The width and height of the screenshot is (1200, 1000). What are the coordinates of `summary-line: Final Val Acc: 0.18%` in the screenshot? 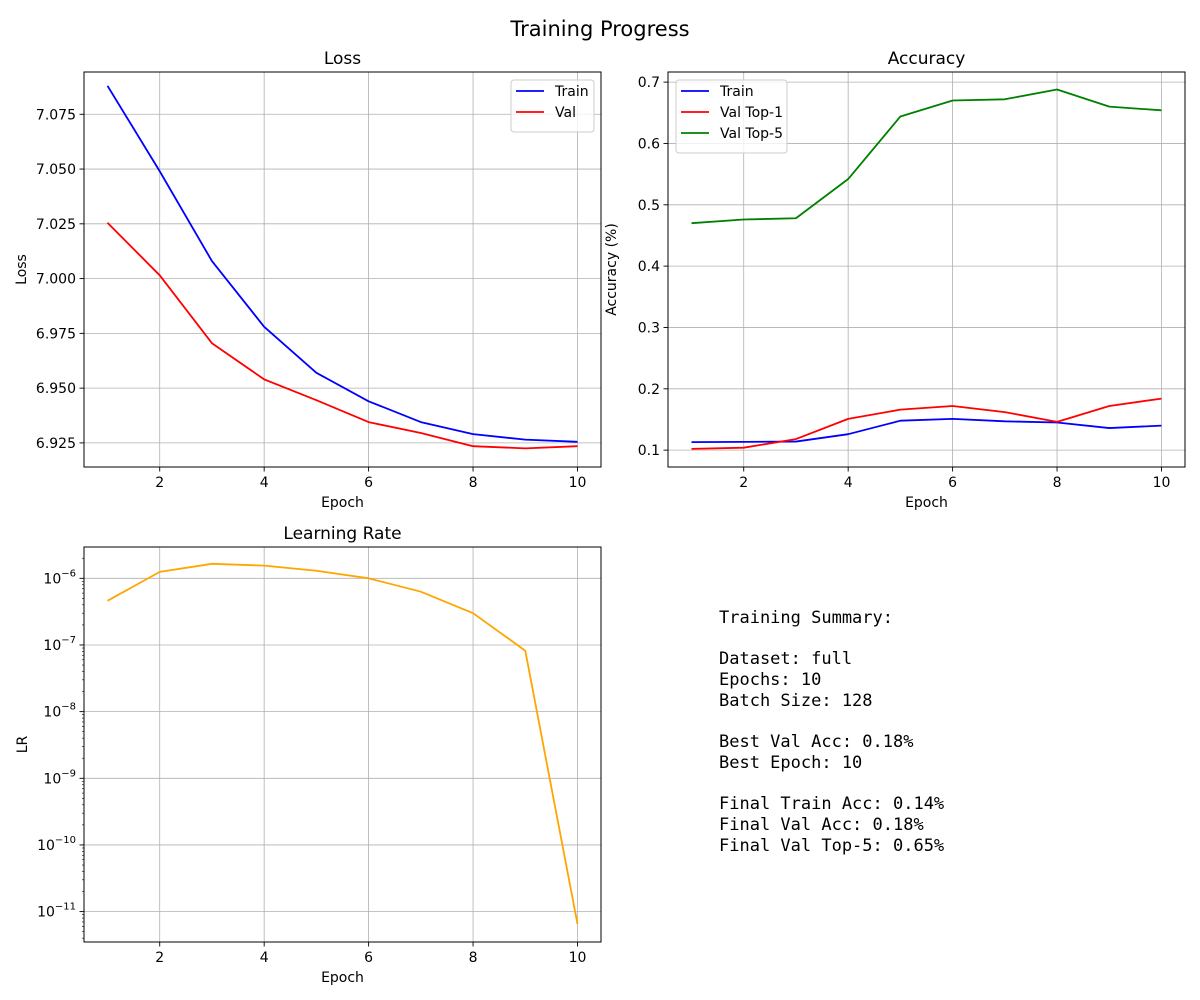 It's located at (821, 824).